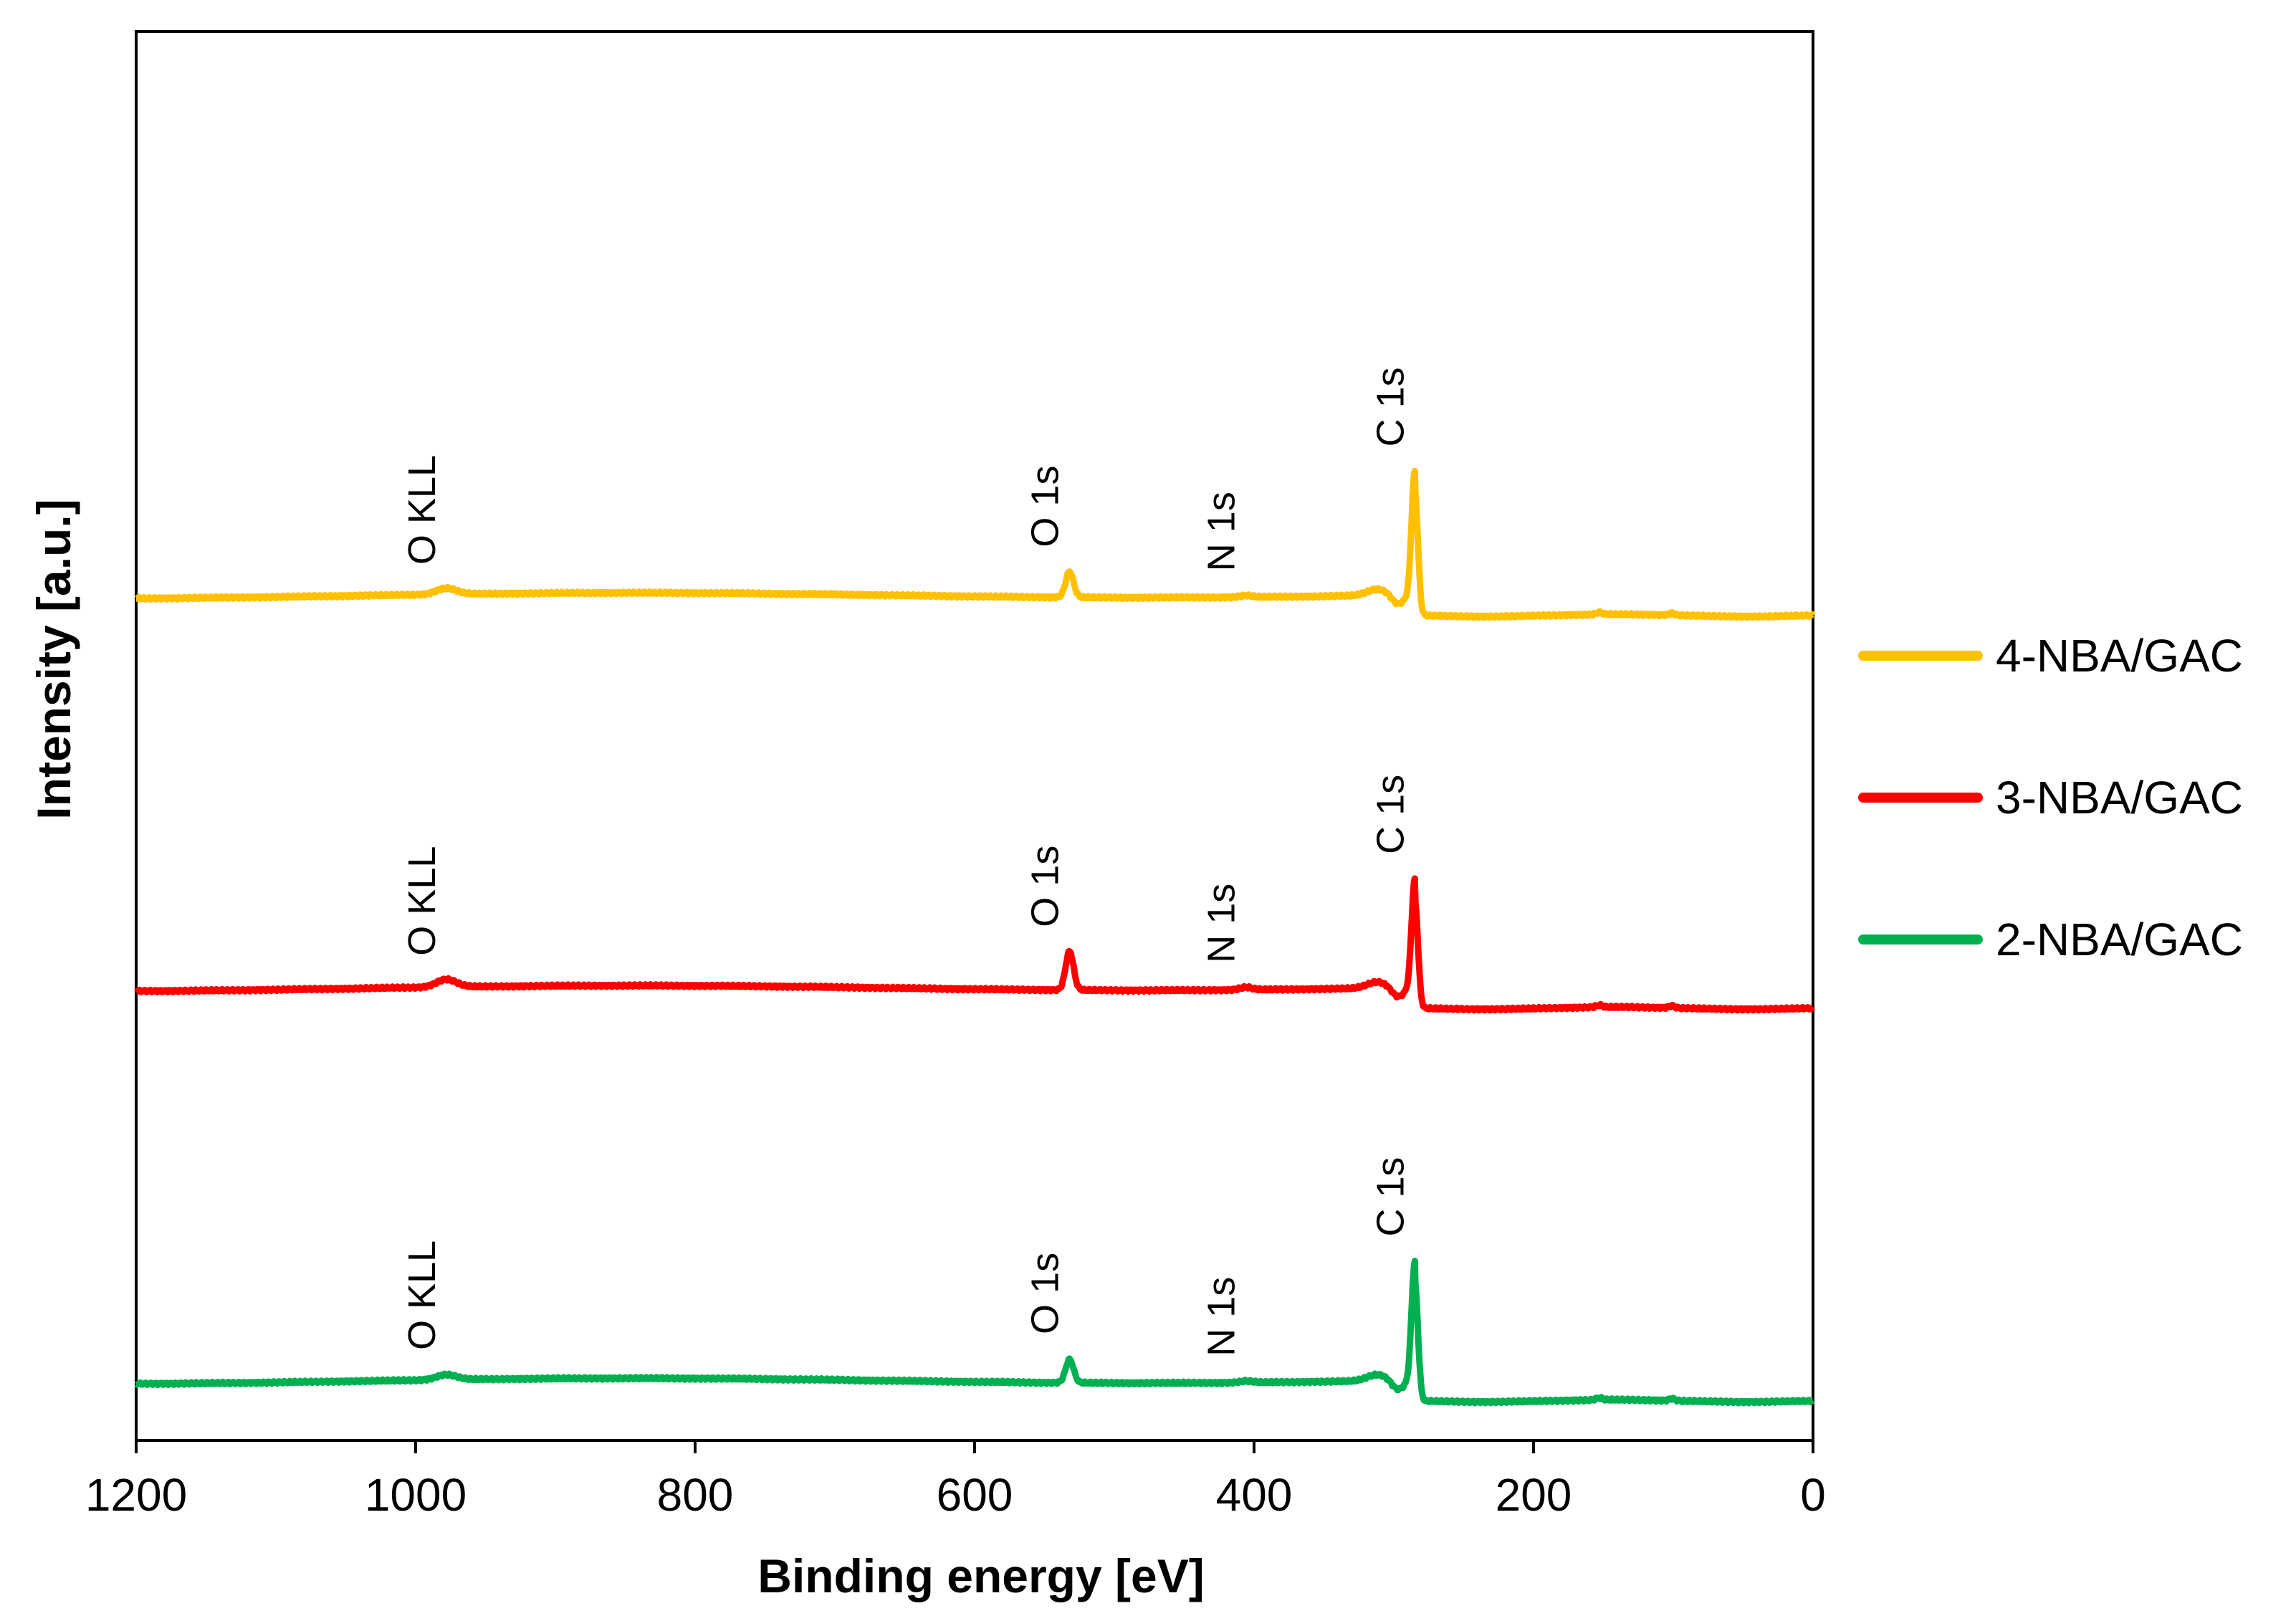 This screenshot has height=1621, width=2296. What do you see at coordinates (416, 1495) in the screenshot?
I see `x-tick-label: 1000` at bounding box center [416, 1495].